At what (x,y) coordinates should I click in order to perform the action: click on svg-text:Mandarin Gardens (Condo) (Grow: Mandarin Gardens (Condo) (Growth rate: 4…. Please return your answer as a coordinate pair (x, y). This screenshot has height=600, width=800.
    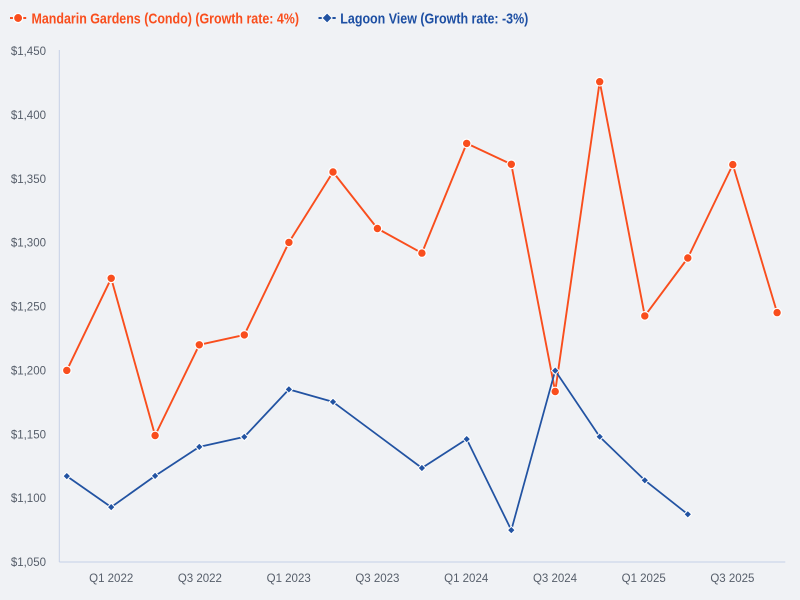
    Looking at the image, I should click on (166, 18).